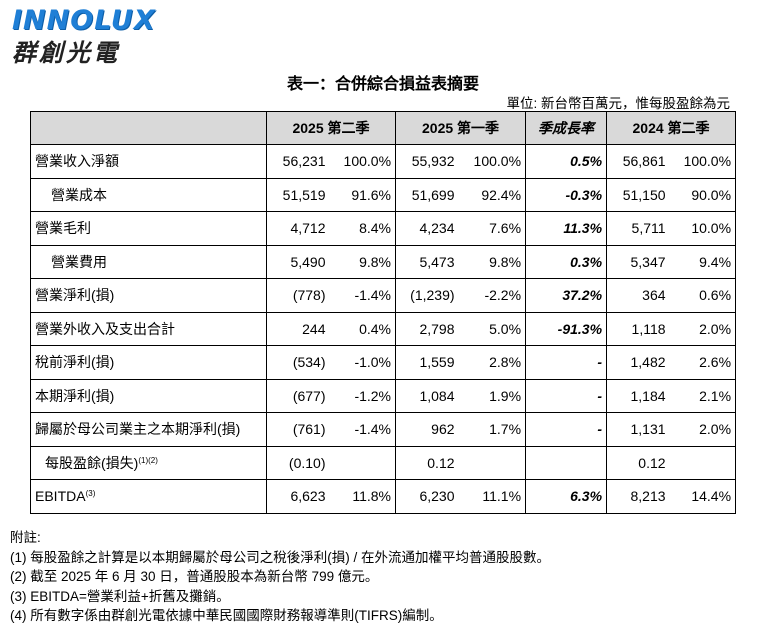  What do you see at coordinates (427, 194) in the screenshot?
I see `value-2025-q1: 51,699` at bounding box center [427, 194].